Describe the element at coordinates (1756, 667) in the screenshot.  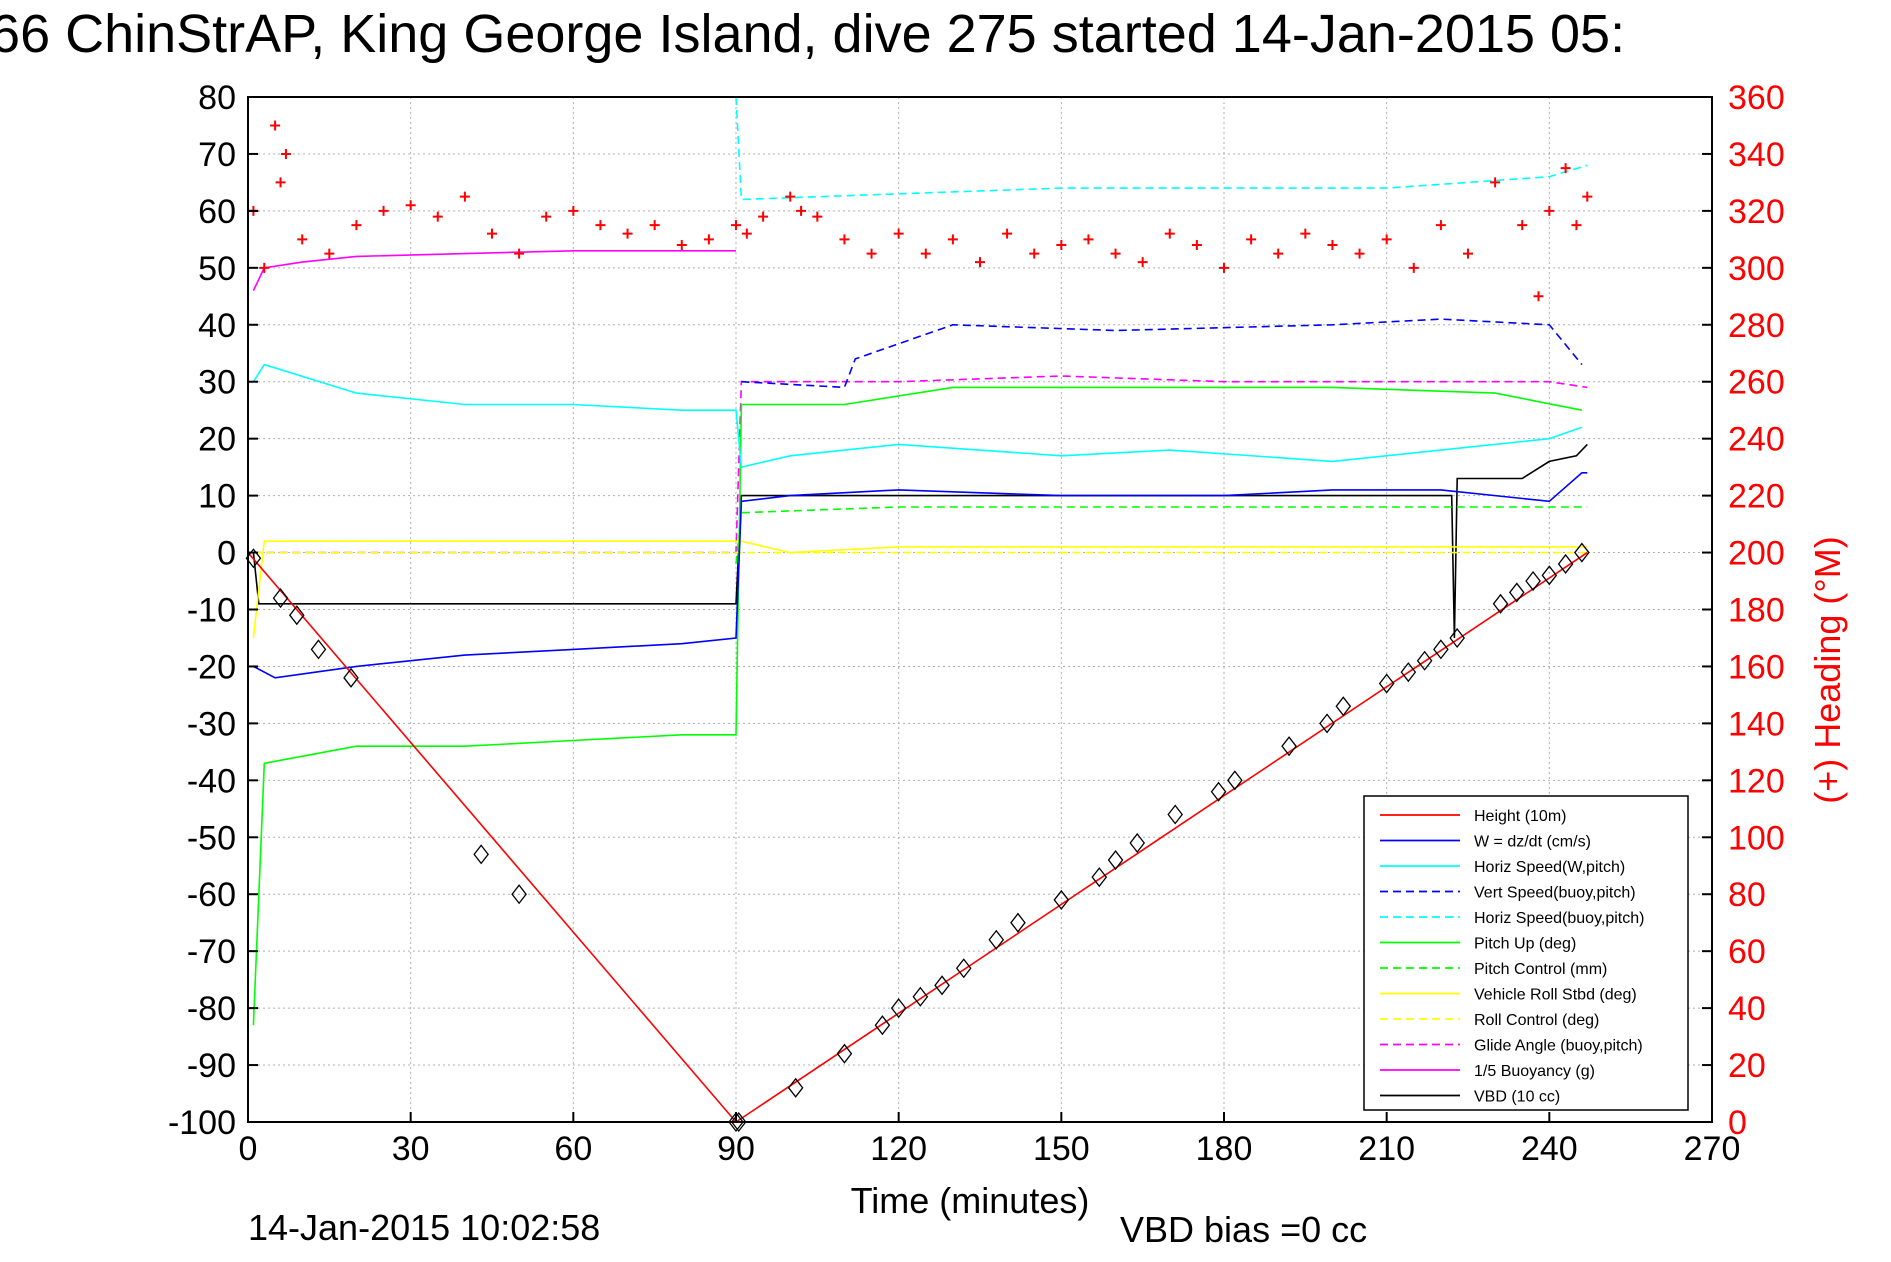
I see `y-right-tick-label: 160` at that location.